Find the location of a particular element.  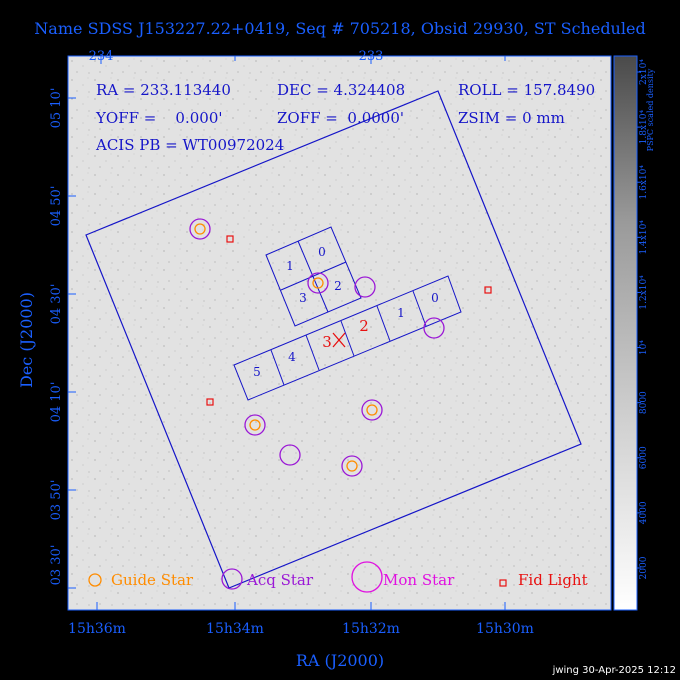

acis-i-chips is located at coordinates (313, 276).